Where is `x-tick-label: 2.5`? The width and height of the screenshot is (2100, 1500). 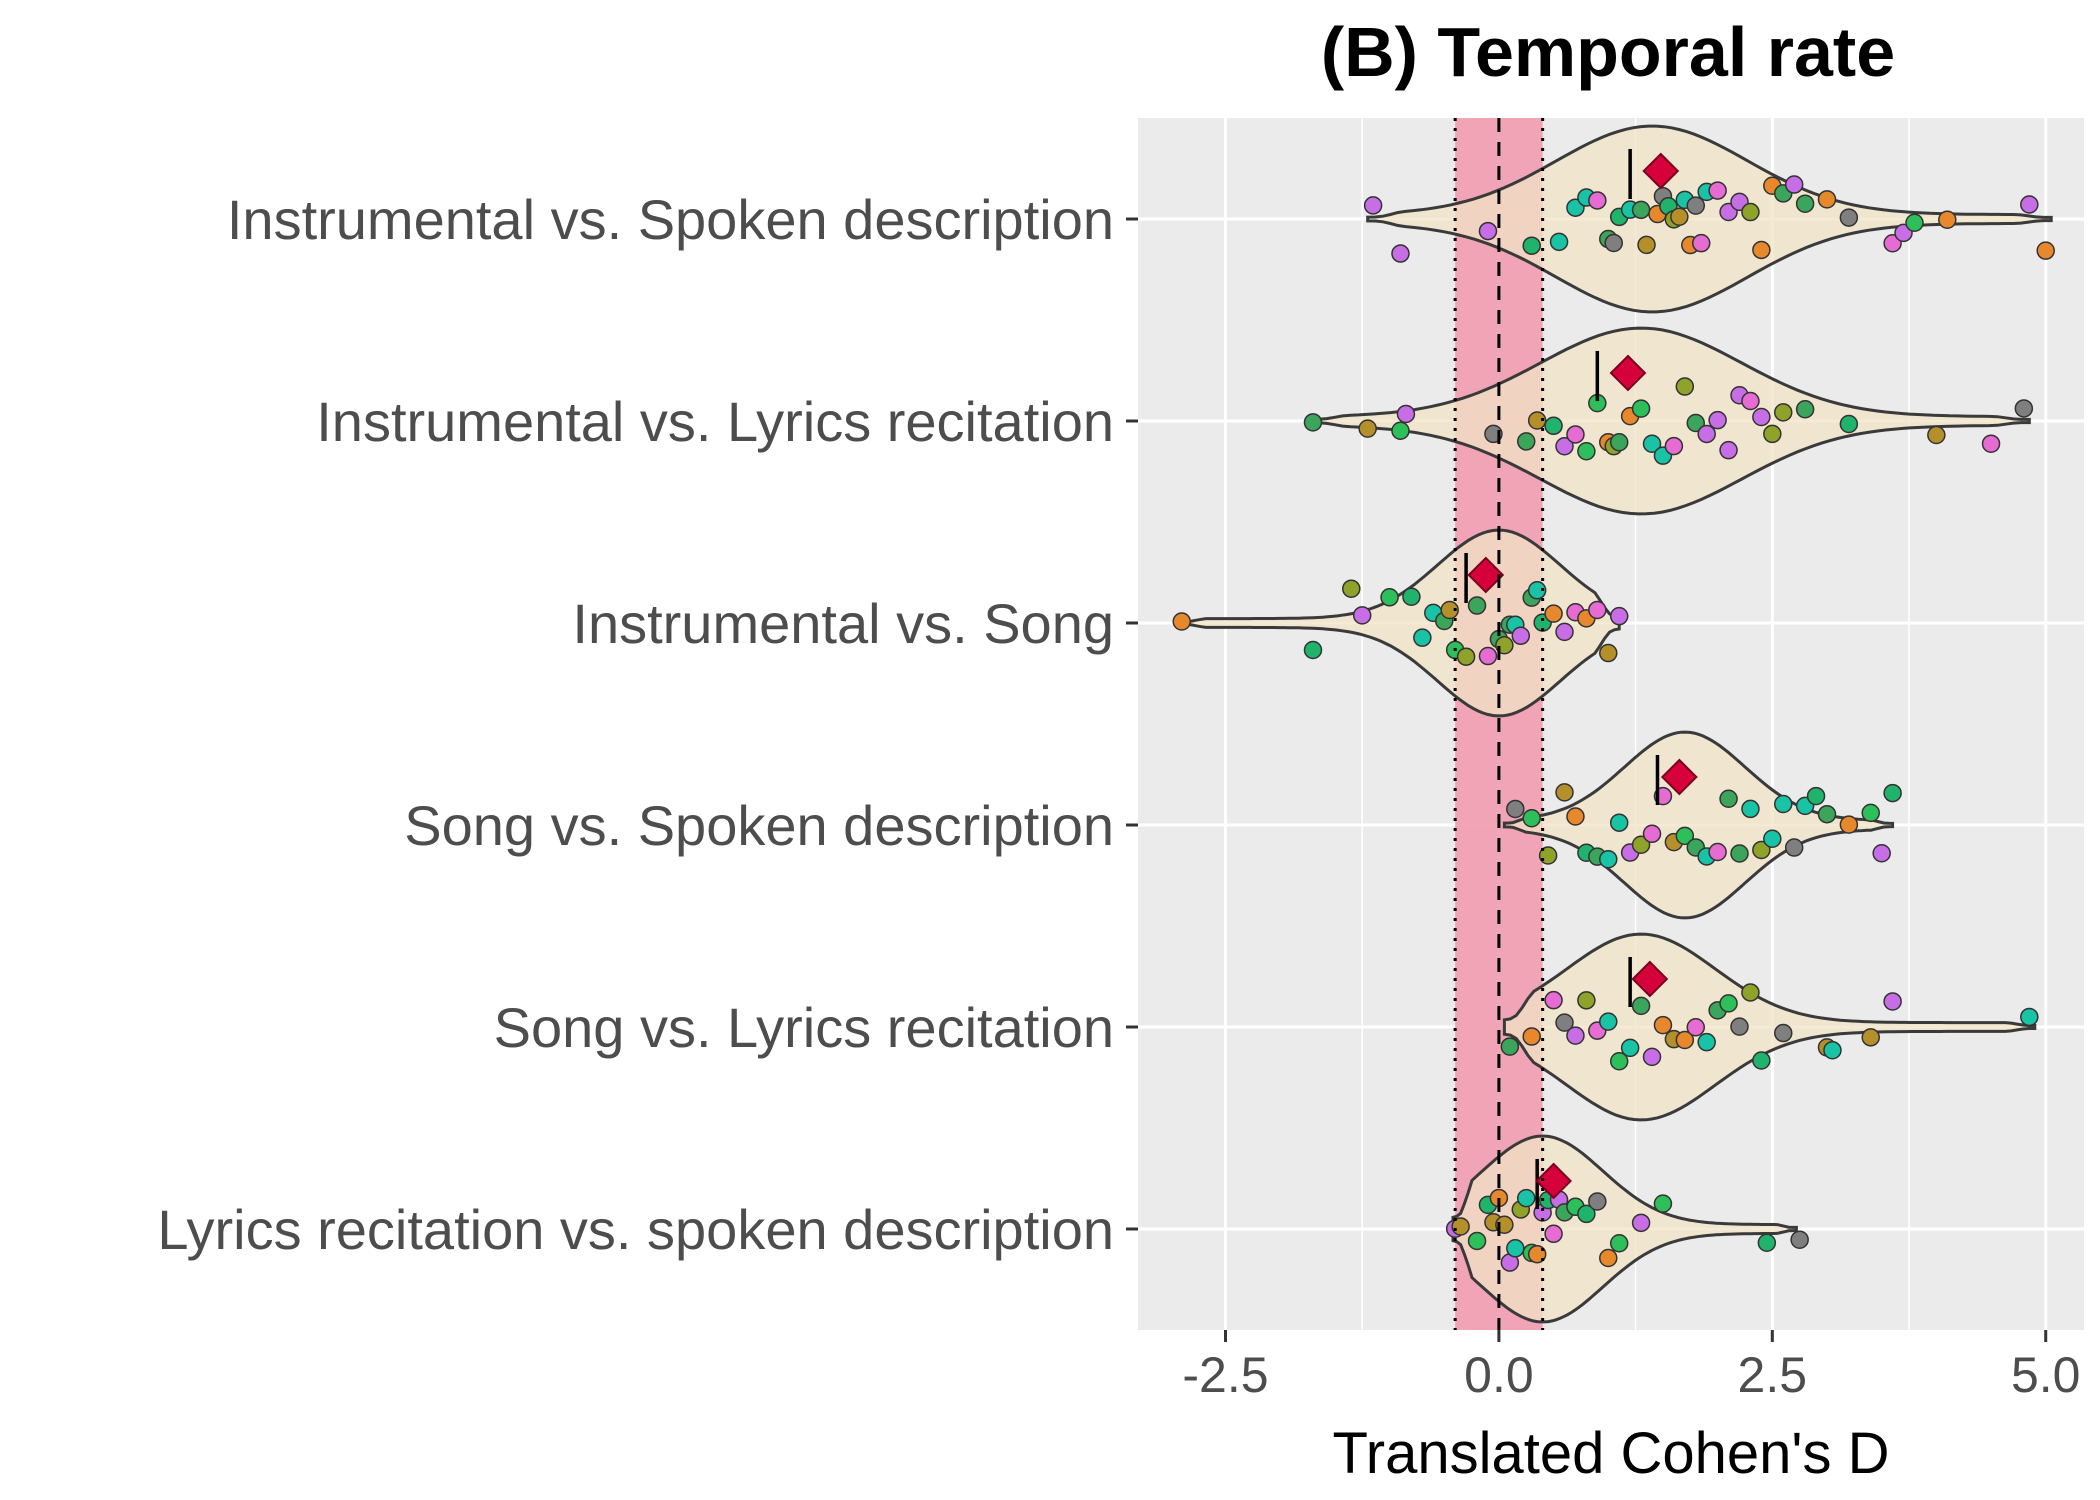
x-tick-label: 2.5 is located at coordinates (1773, 1375).